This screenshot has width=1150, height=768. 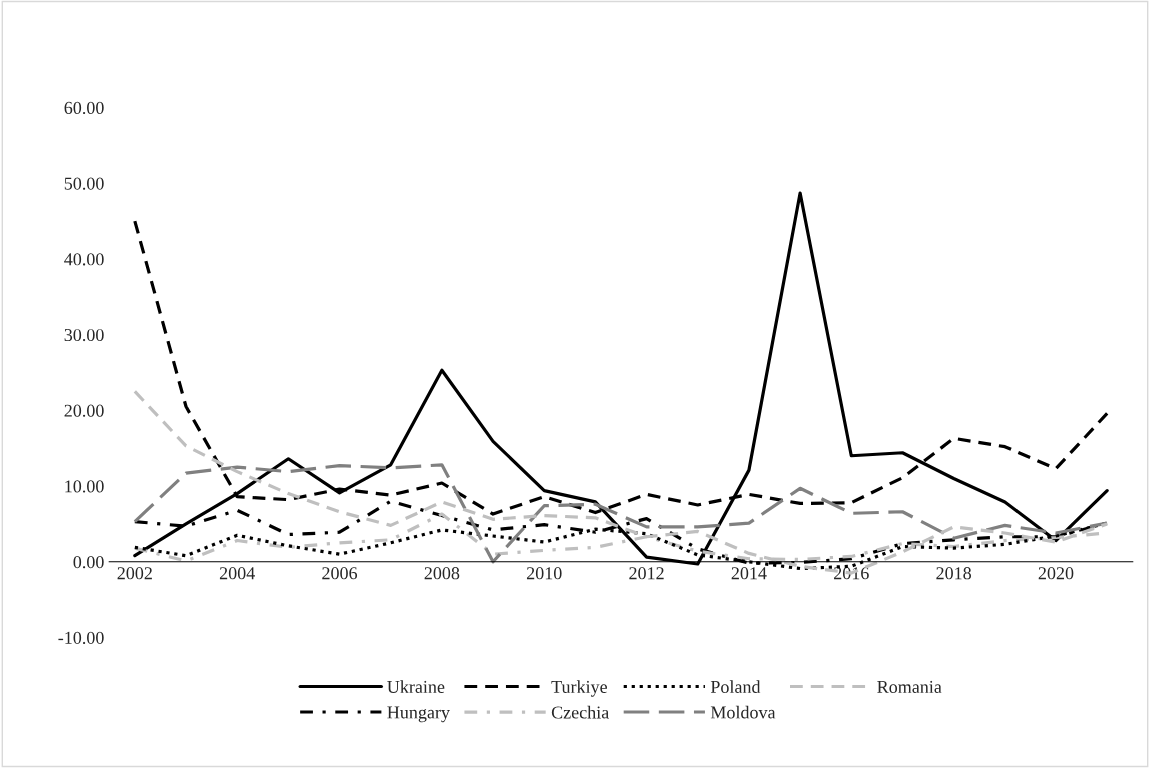 What do you see at coordinates (418, 714) in the screenshot?
I see `legend-label: Hungary` at bounding box center [418, 714].